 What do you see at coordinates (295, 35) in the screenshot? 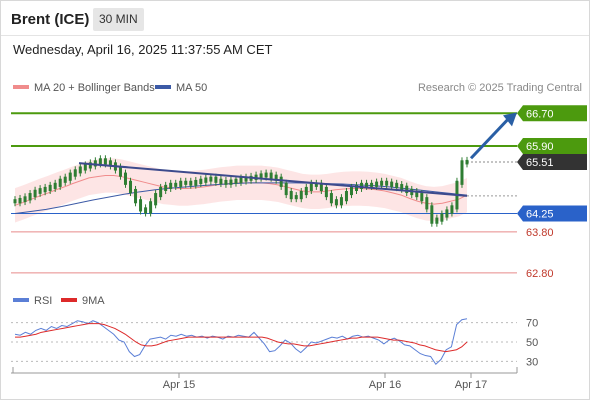
I see `header-divider` at bounding box center [295, 35].